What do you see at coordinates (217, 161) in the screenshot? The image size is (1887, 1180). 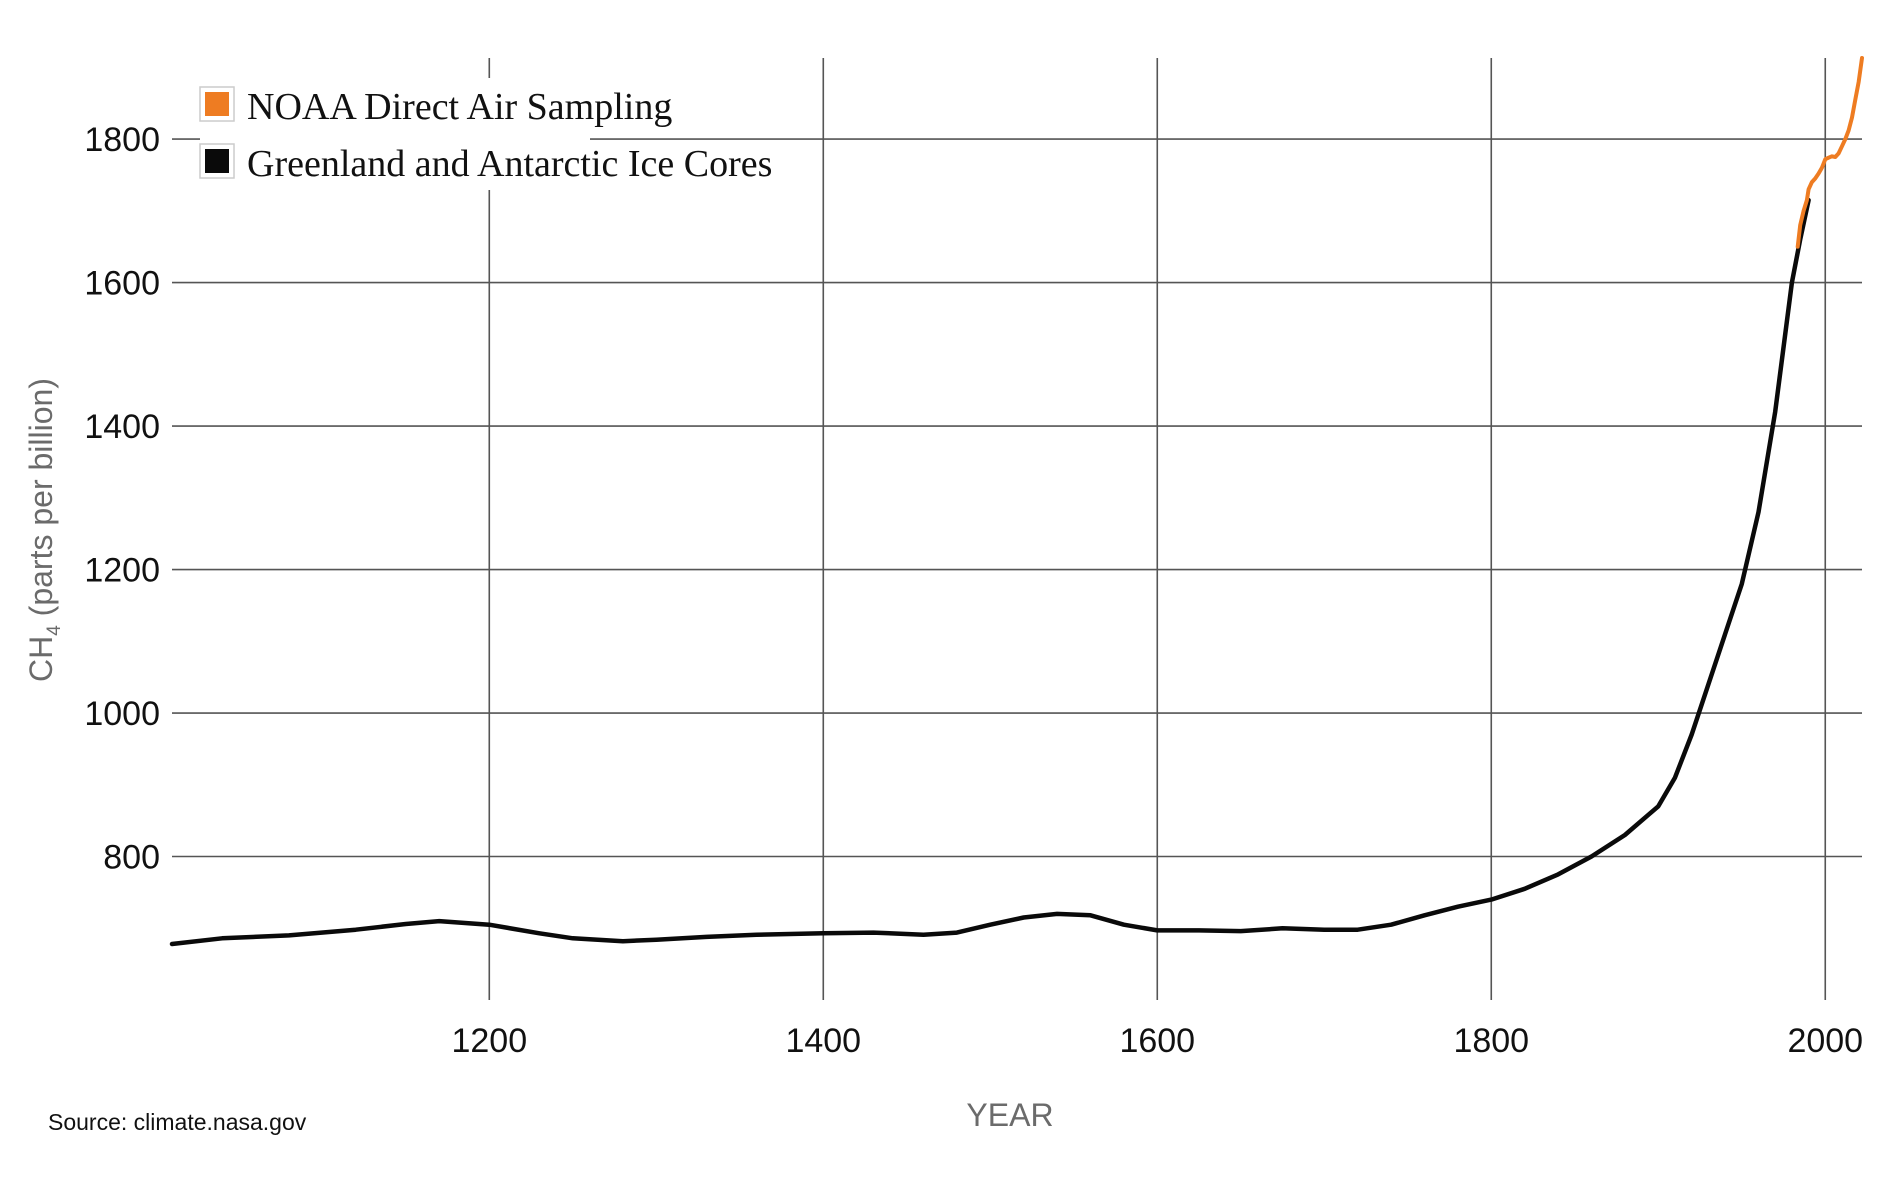 I see `legend-swatch-ice-cores-fill` at bounding box center [217, 161].